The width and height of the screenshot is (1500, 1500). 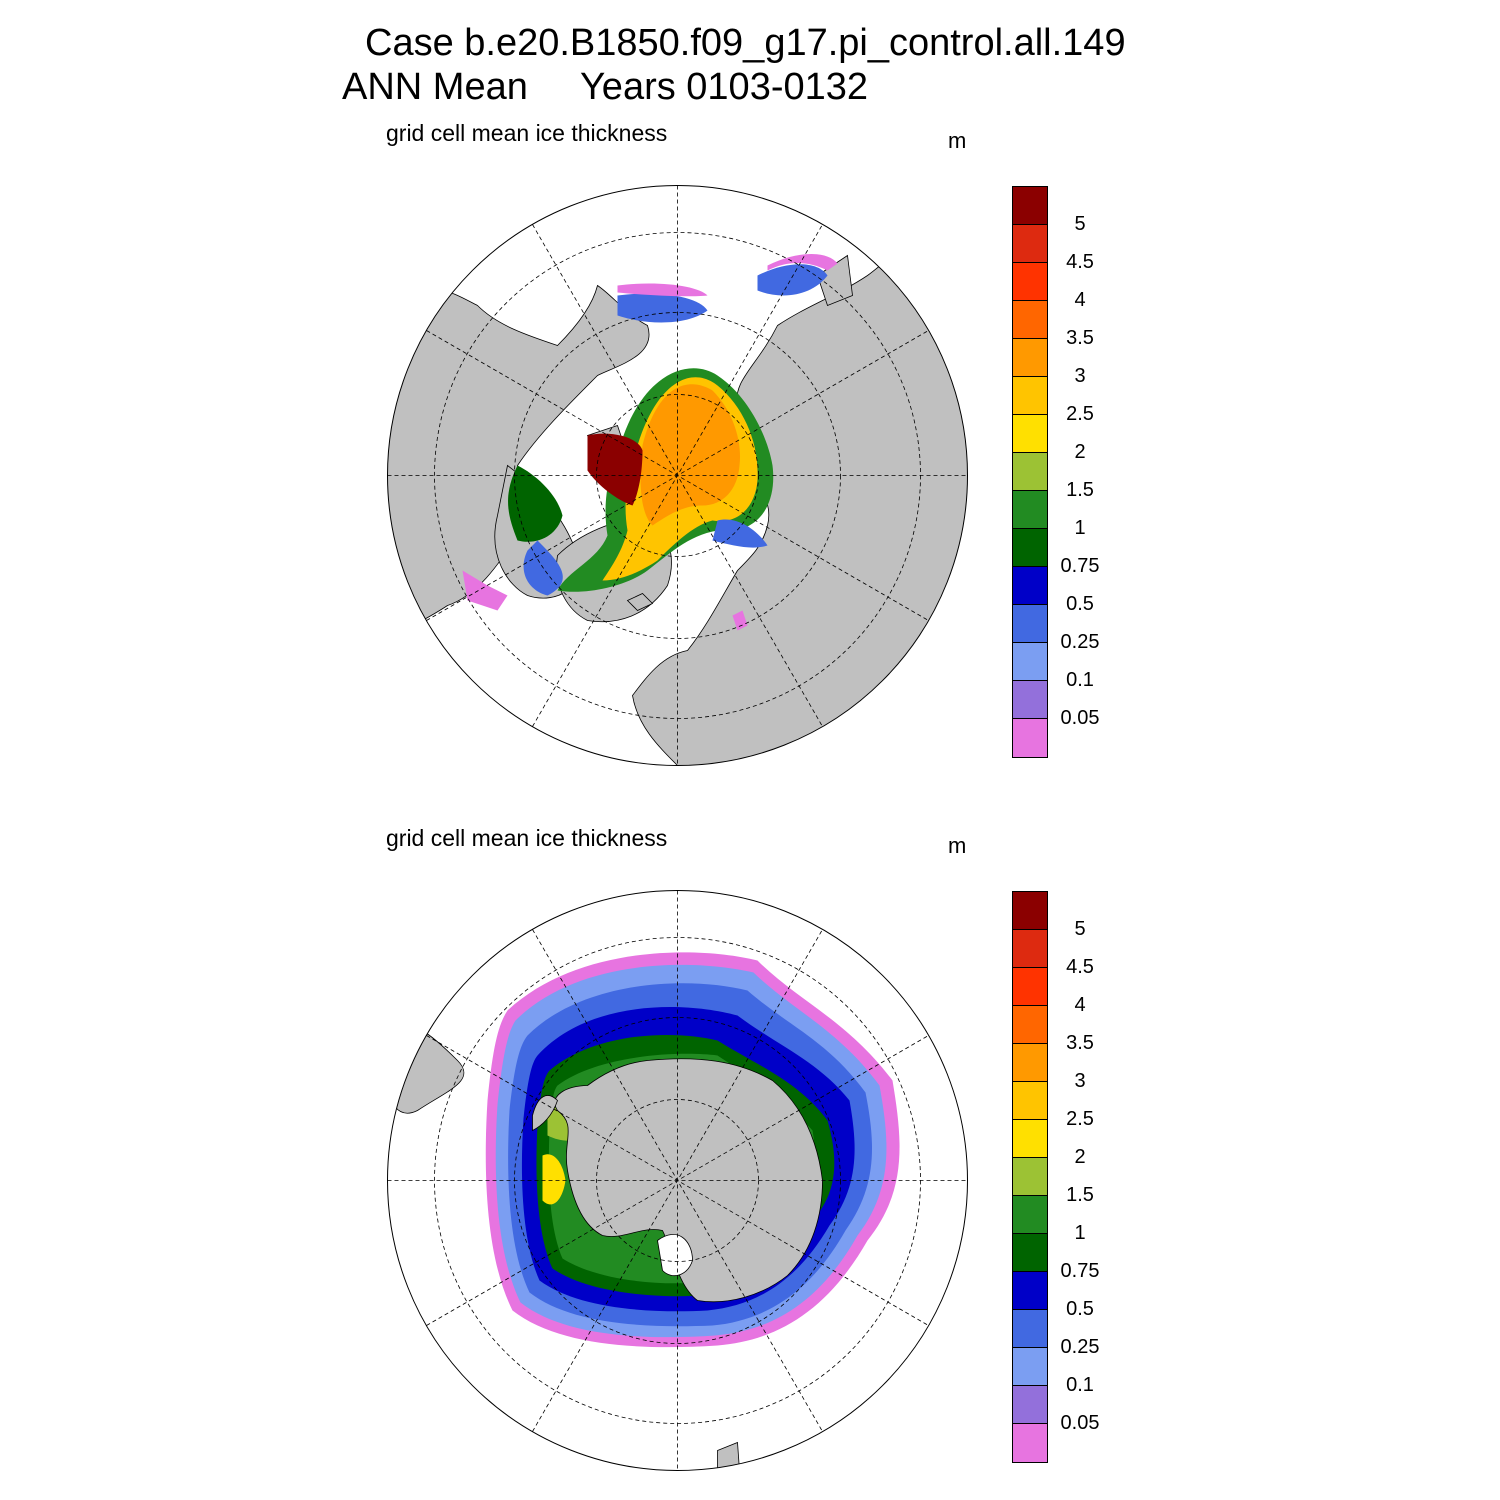 I want to click on figure-title-period: ANN Mean Years 0103-0132, so click(x=605, y=87).